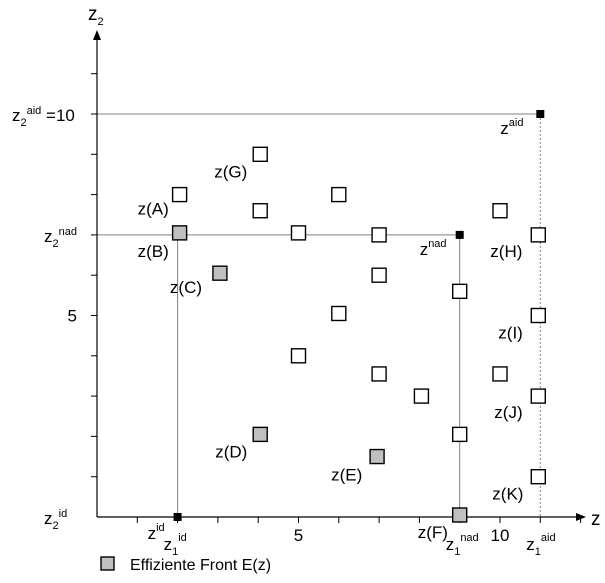  Describe the element at coordinates (346, 475) in the screenshot. I see `point-label: z(E)` at that location.